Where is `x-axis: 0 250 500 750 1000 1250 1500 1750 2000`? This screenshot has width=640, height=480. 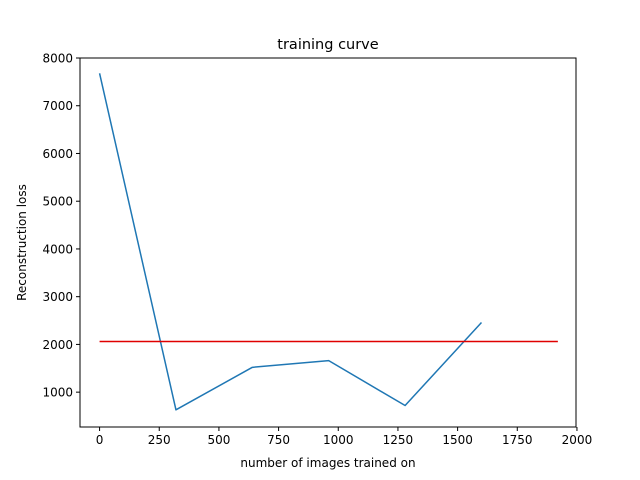
x-axis: 0 250 500 750 1000 1250 1500 1750 2000 is located at coordinates (344, 437).